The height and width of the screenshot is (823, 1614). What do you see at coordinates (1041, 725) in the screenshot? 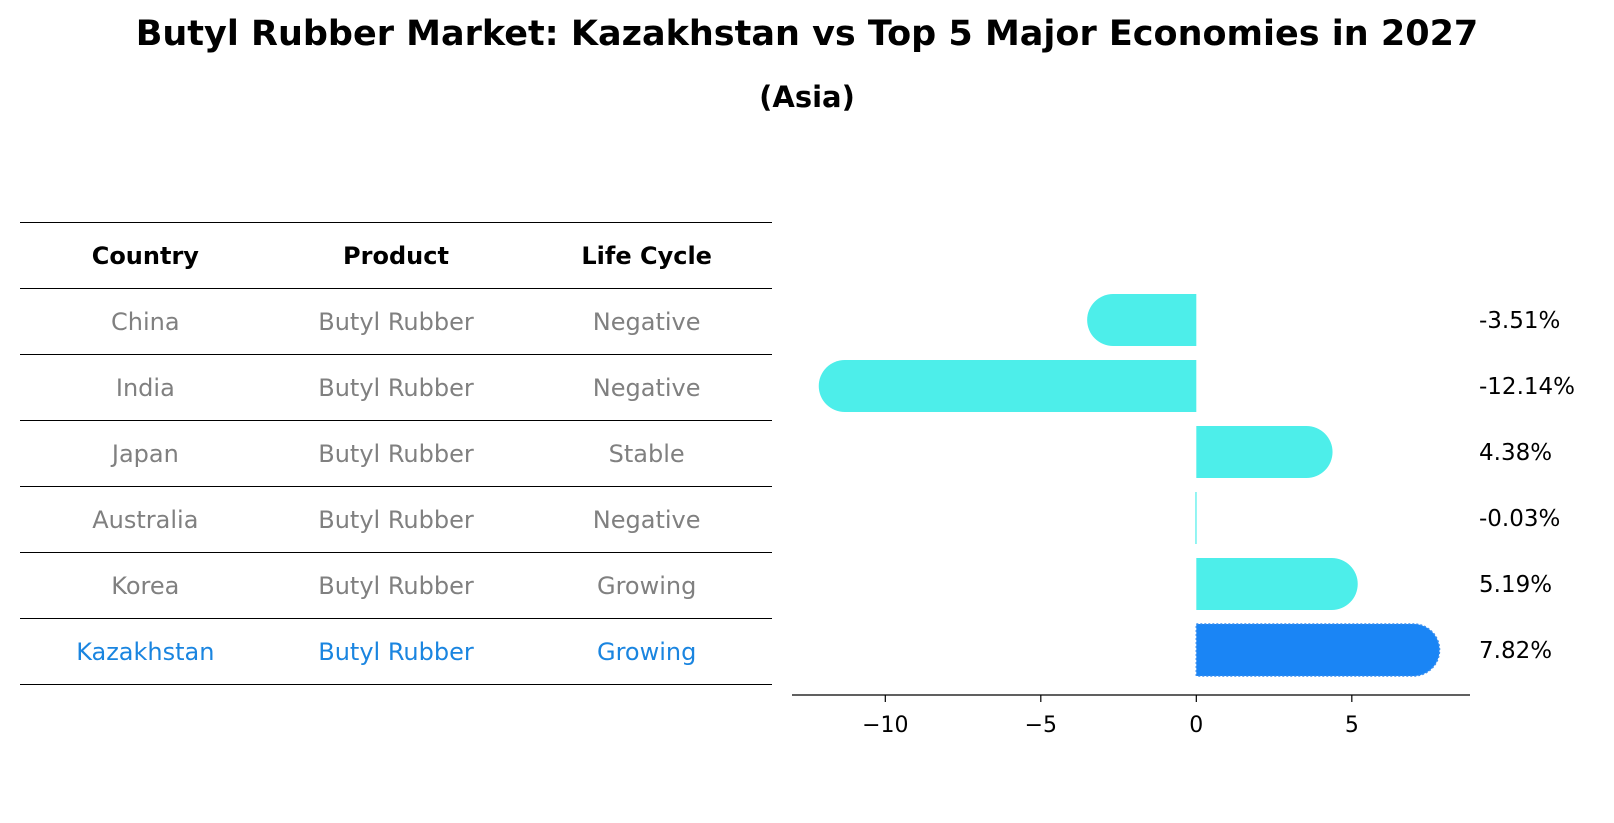
I see `x-tick-label: −5` at bounding box center [1041, 725].